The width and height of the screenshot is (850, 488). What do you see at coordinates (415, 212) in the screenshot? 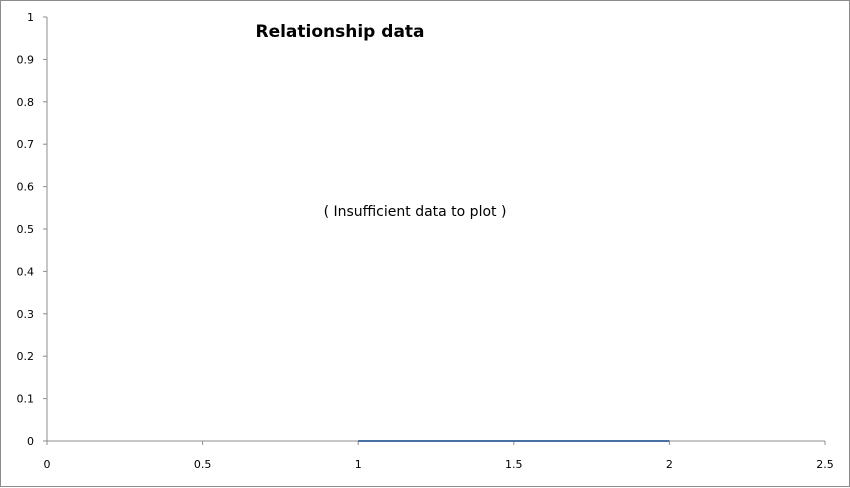
I see `insufficient-data-note: ( Insufficient data to plot )` at bounding box center [415, 212].